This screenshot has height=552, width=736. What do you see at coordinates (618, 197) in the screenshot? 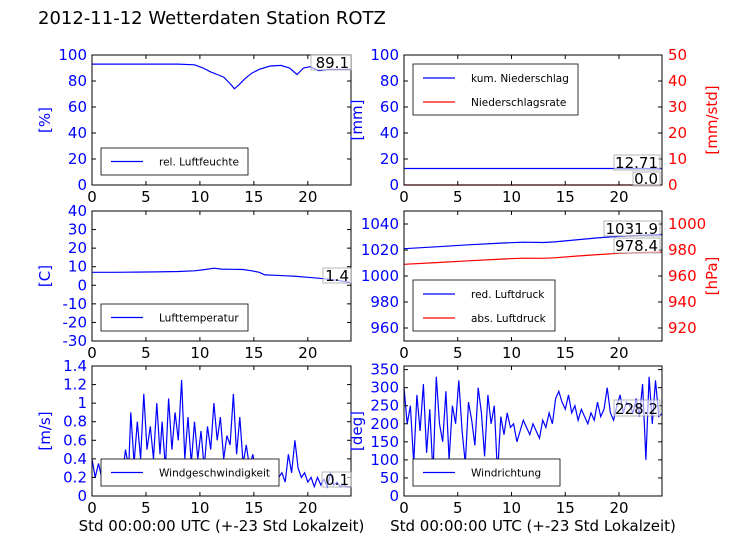
I see `precipitation-x-tick-label: 20` at bounding box center [618, 197].